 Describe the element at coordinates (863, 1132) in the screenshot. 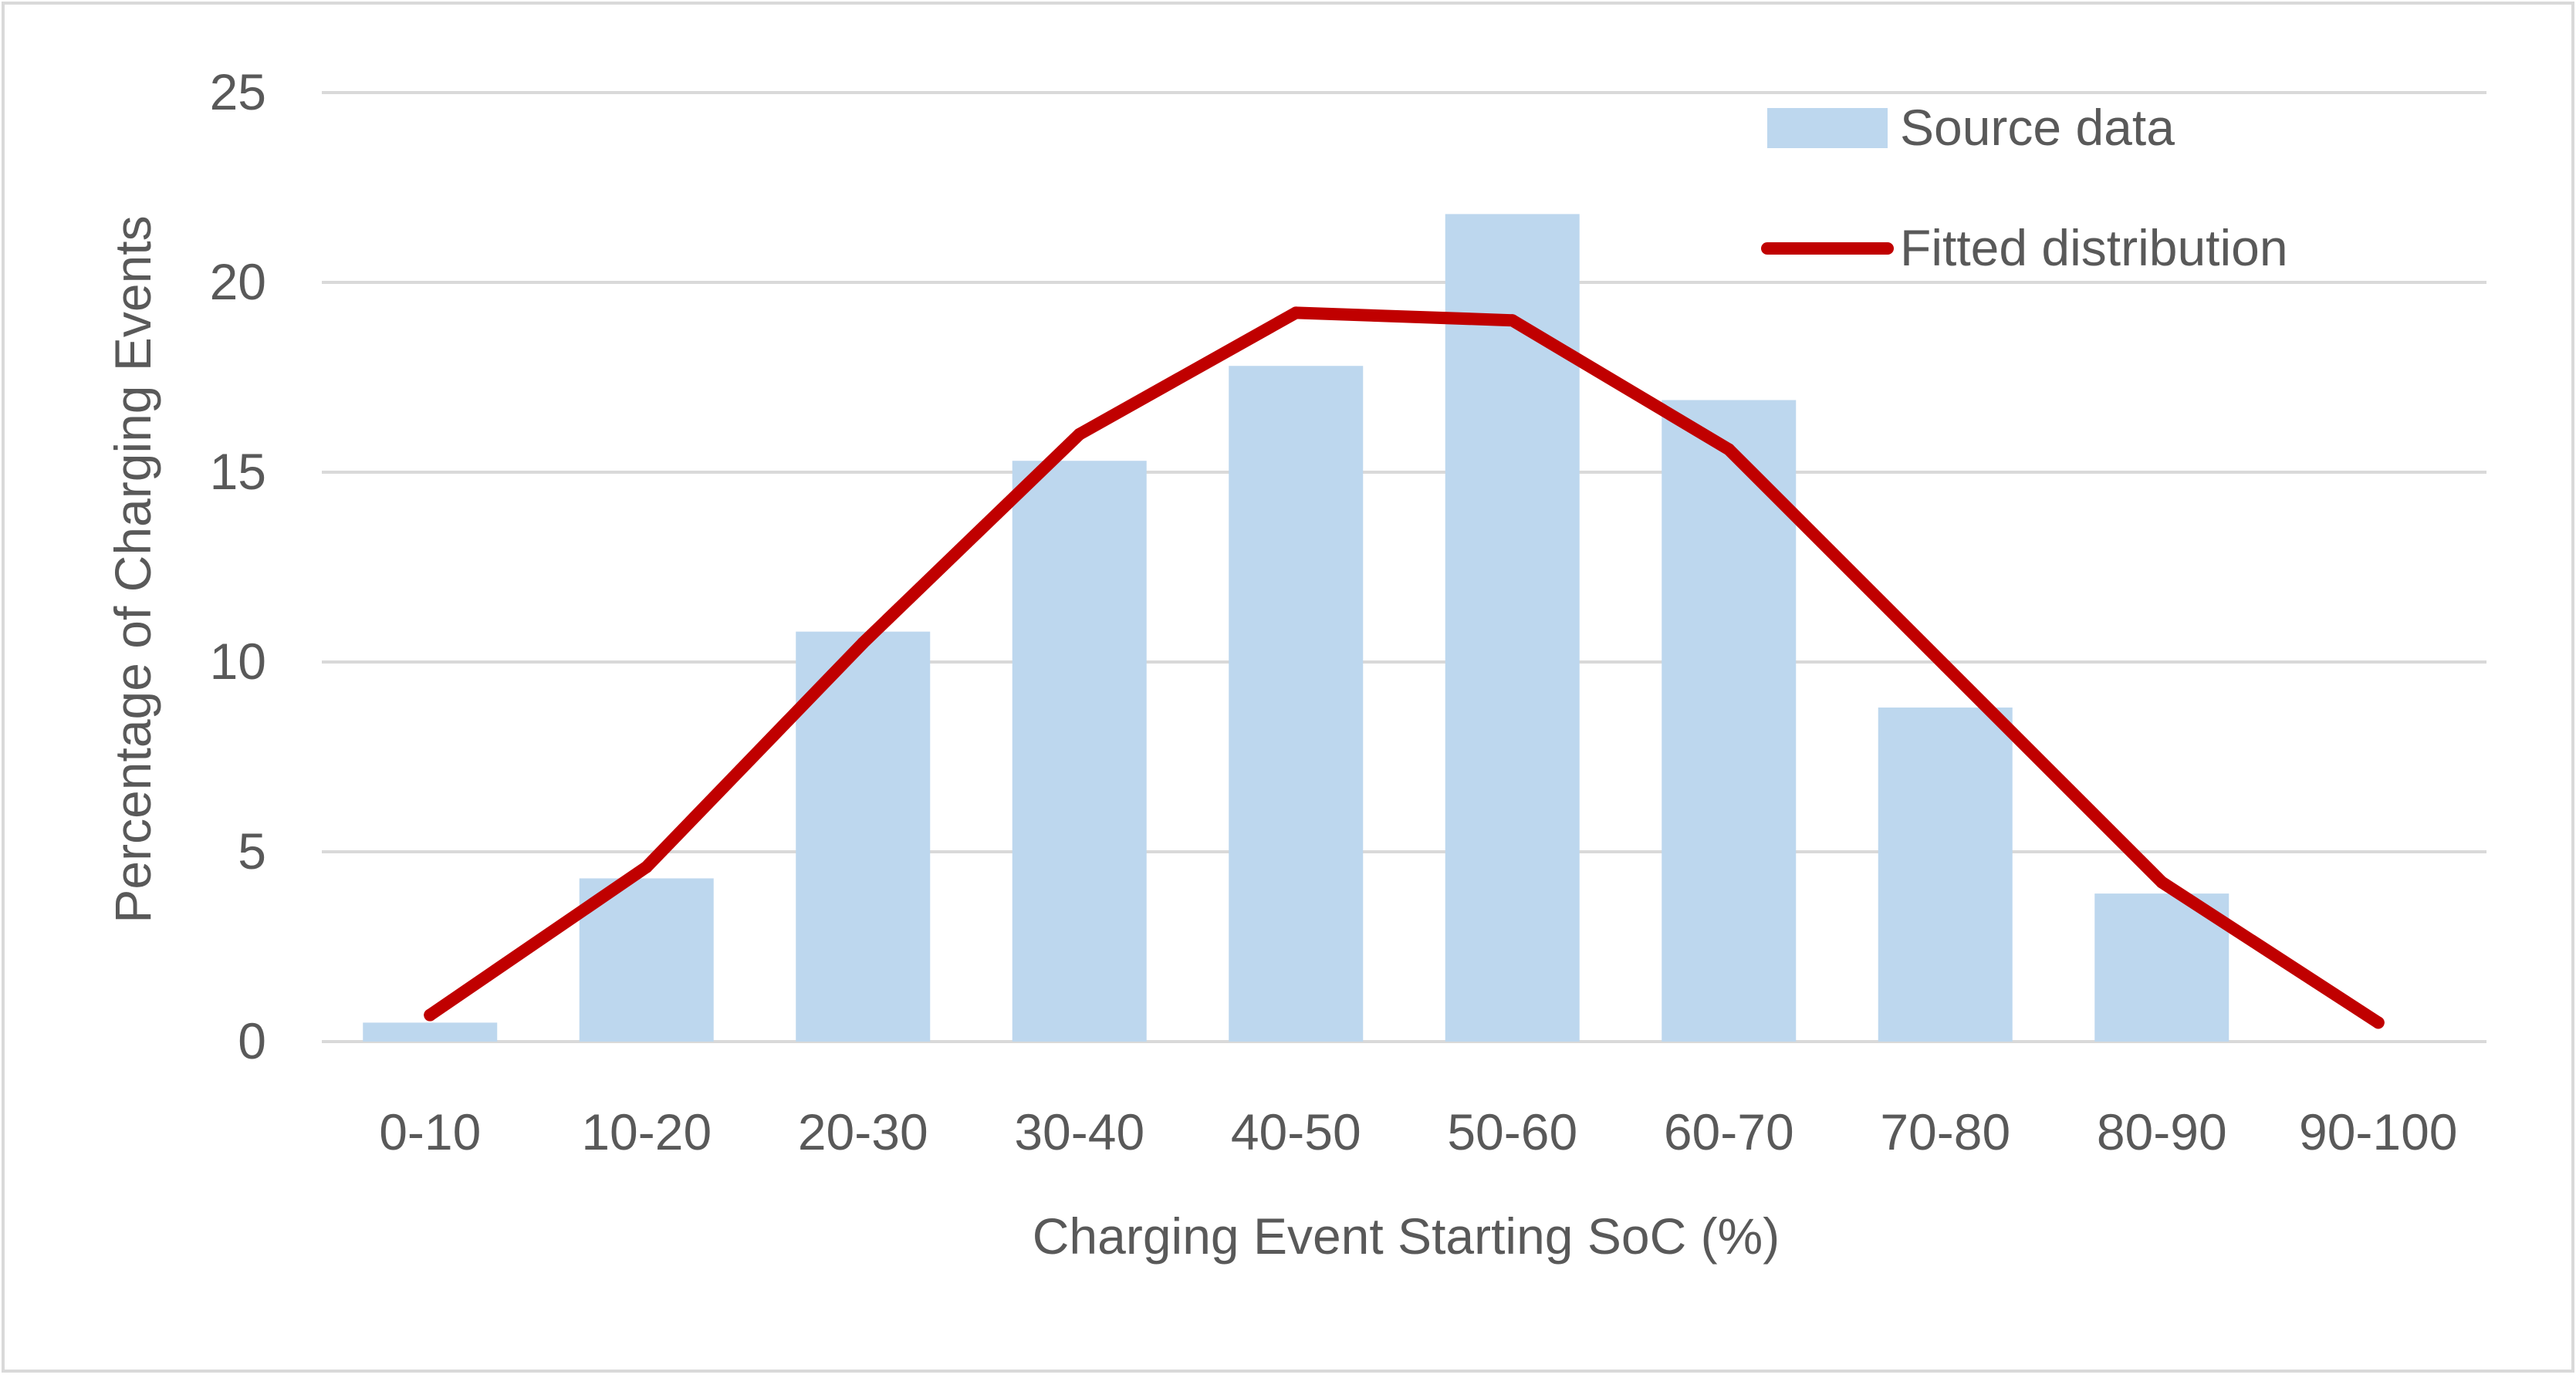

I see `x-tick-label-20-30: 20-30` at that location.